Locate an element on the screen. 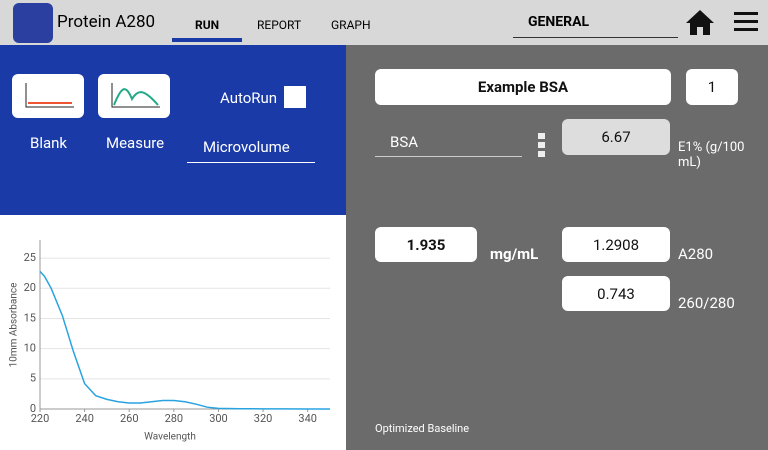 The height and width of the screenshot is (450, 768). a280-label: A280 is located at coordinates (696, 254).